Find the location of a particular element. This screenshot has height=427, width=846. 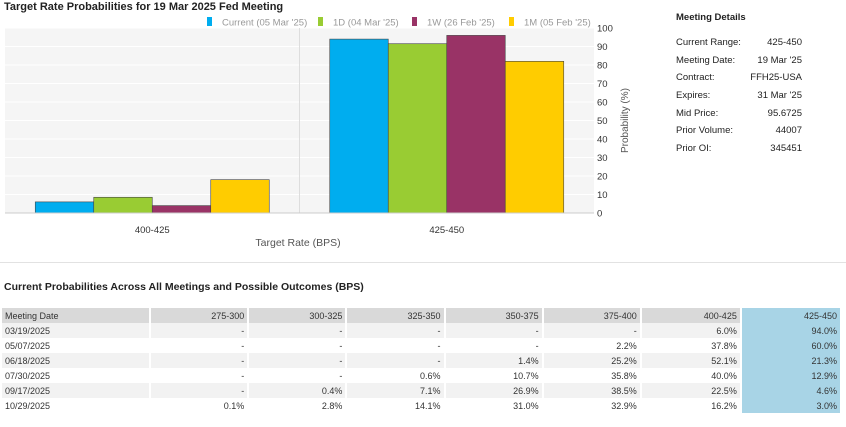

probability-cell: 4.6% is located at coordinates (791, 390).